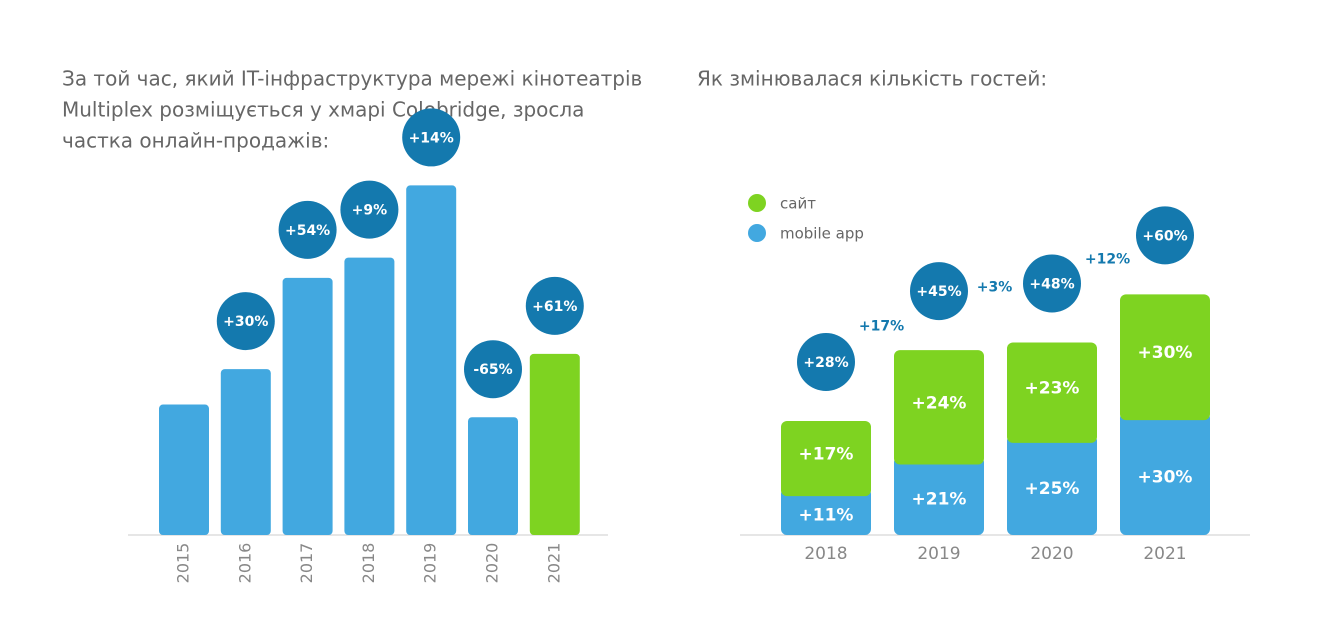 The height and width of the screenshot is (640, 1320). Describe the element at coordinates (1052, 489) in the screenshot. I see `segment-label: +25%` at that location.